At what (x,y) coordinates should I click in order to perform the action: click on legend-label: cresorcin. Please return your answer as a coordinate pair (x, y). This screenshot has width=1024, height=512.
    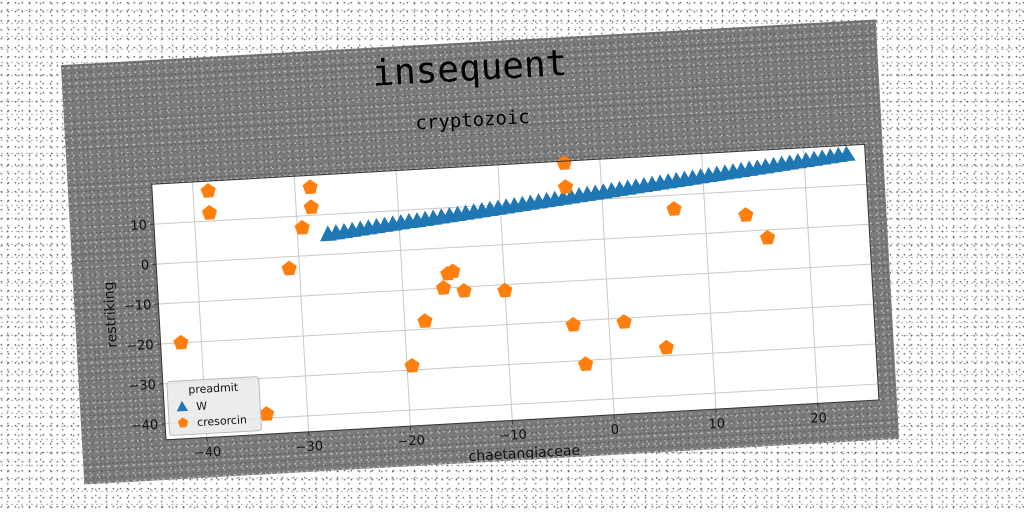
    Looking at the image, I should click on (222, 421).